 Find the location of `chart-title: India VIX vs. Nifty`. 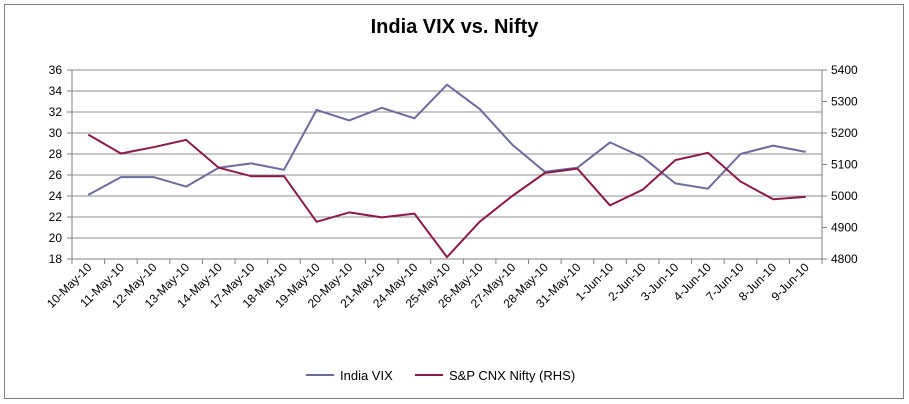

chart-title: India VIX vs. Nifty is located at coordinates (454, 27).